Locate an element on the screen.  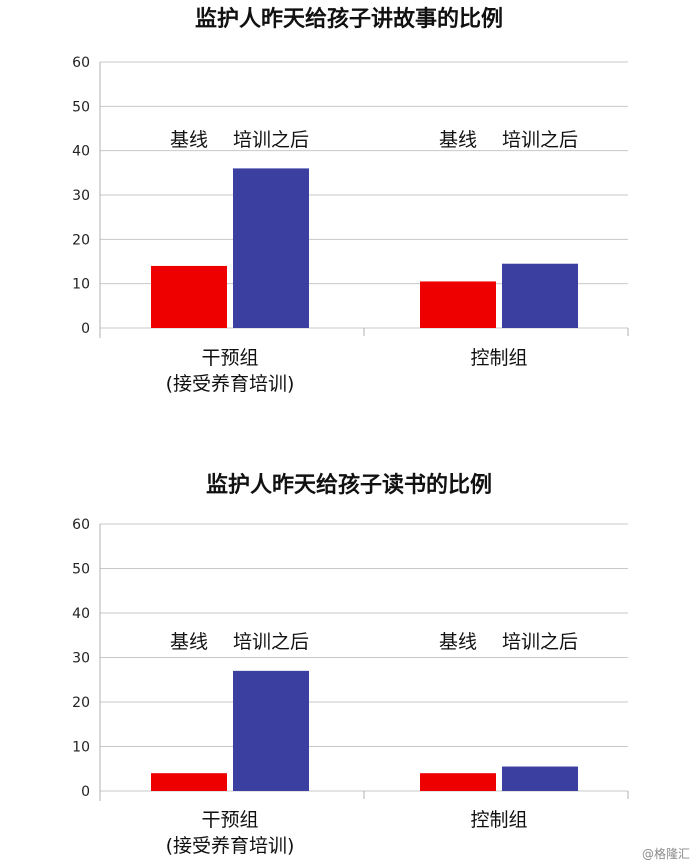
chart-title: 监护人昨天给孩子讲故事的比例 is located at coordinates (349, 19).